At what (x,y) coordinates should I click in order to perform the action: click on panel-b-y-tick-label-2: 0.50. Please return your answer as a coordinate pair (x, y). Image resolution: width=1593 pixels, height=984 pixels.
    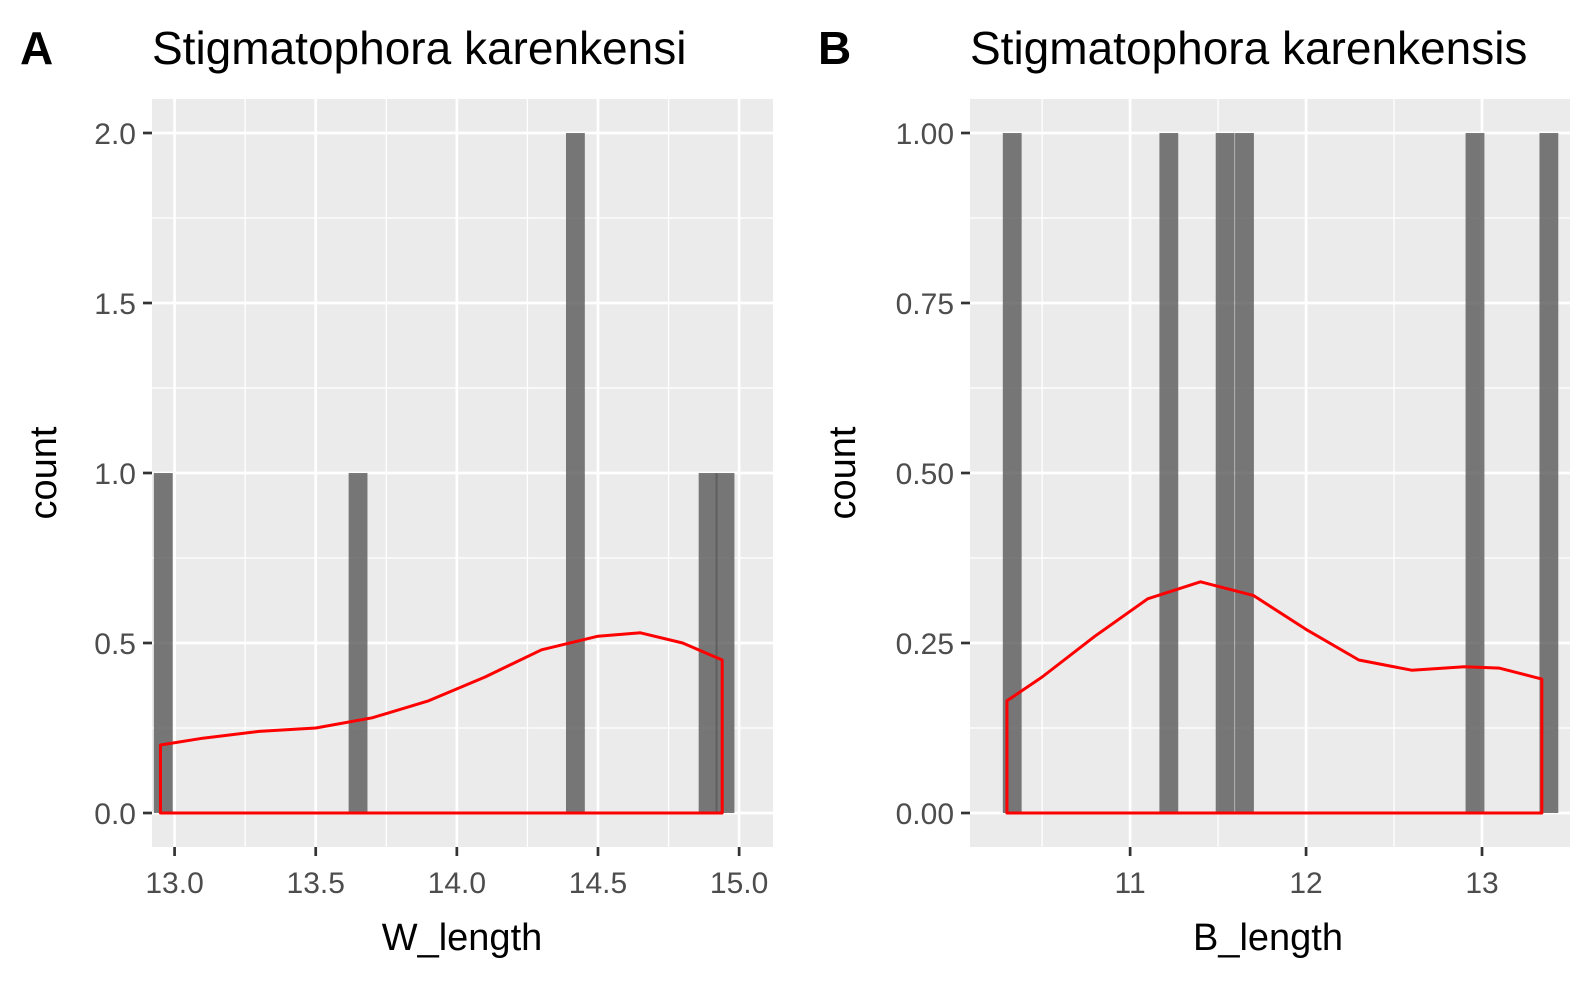
    Looking at the image, I should click on (925, 474).